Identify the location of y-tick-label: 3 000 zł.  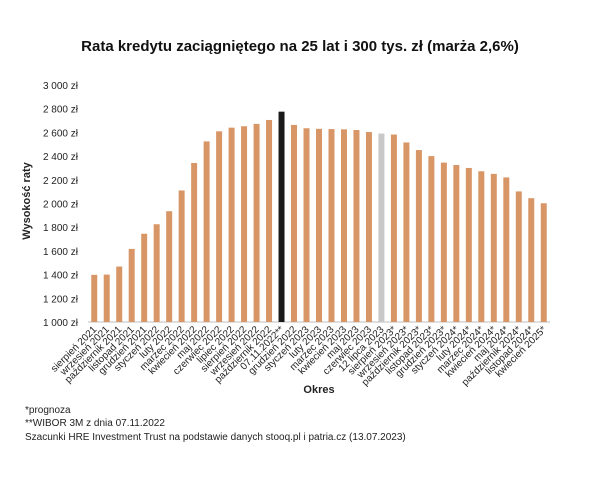
(61, 86).